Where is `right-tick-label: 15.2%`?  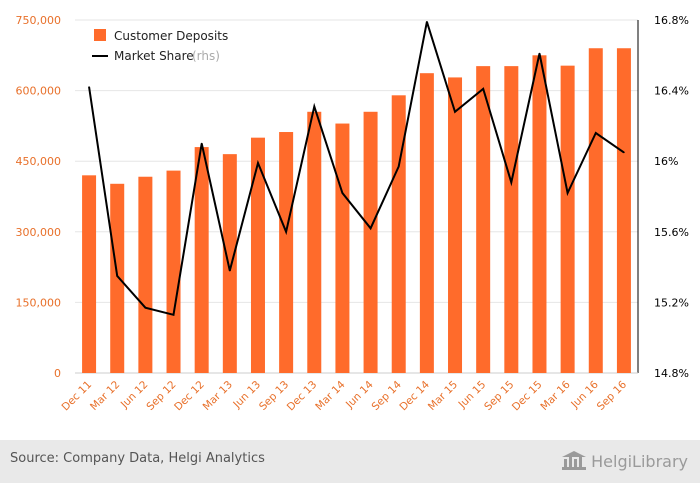 right-tick-label: 15.2% is located at coordinates (671, 302).